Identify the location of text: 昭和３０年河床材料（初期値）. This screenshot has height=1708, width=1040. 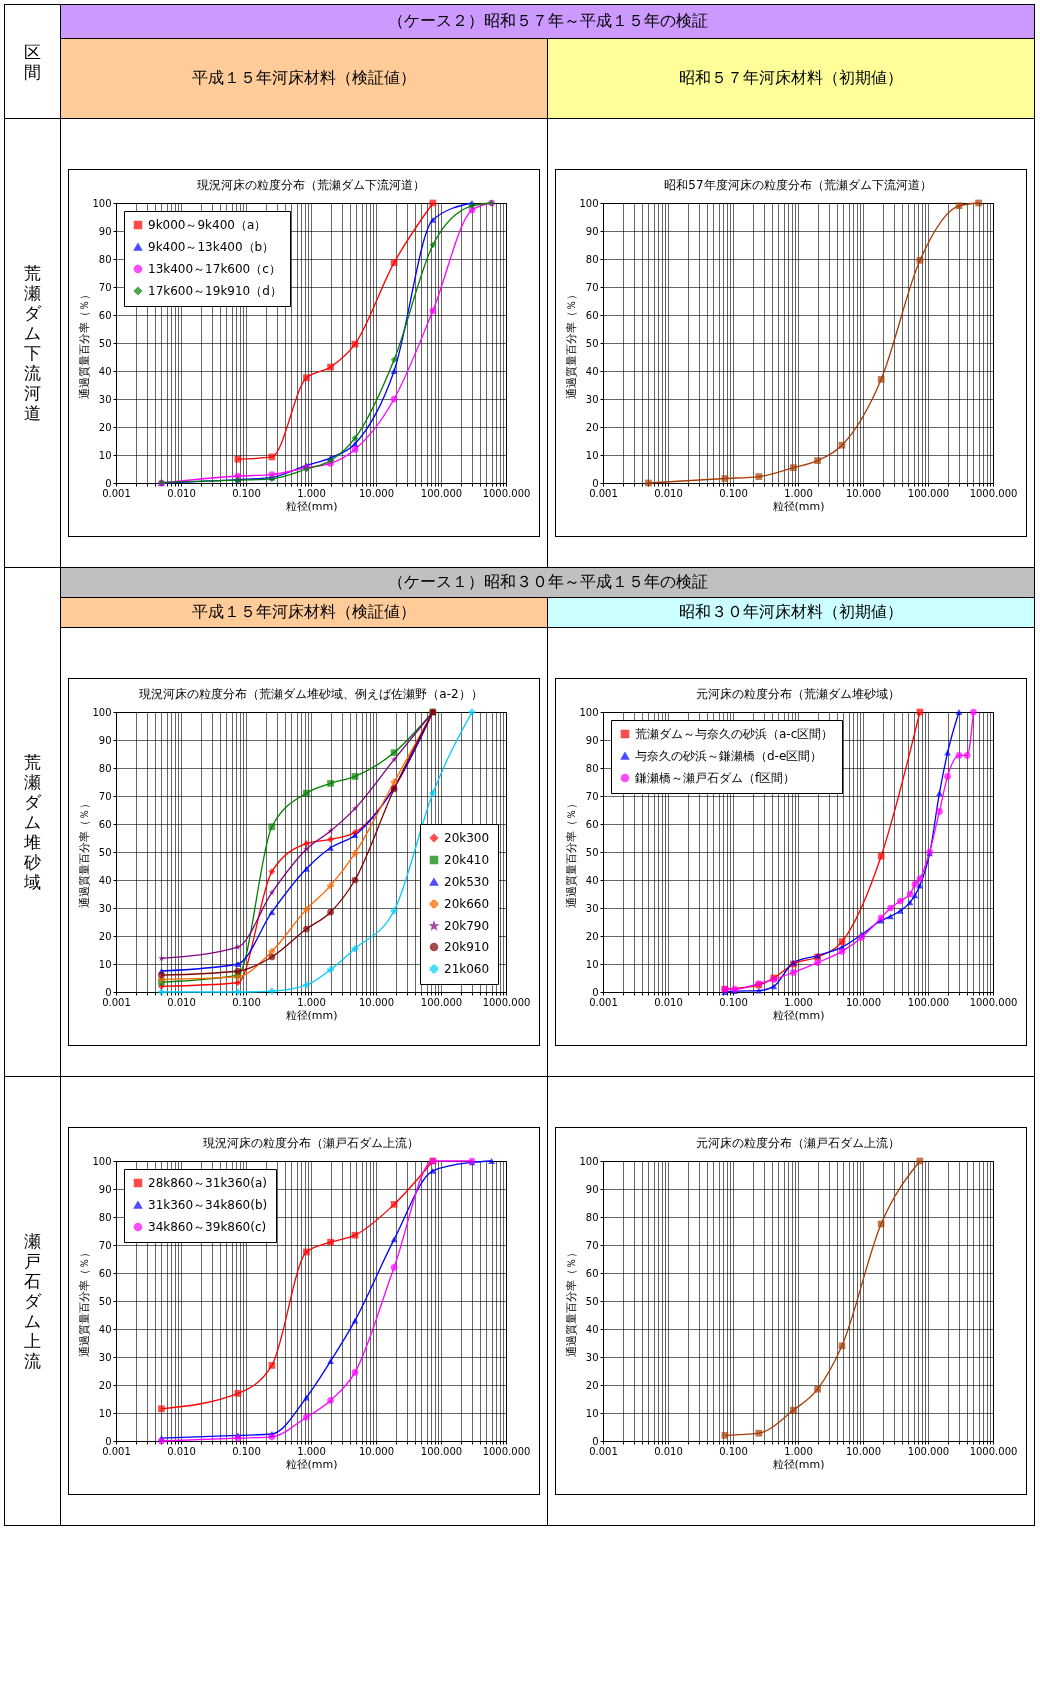
(791, 612).